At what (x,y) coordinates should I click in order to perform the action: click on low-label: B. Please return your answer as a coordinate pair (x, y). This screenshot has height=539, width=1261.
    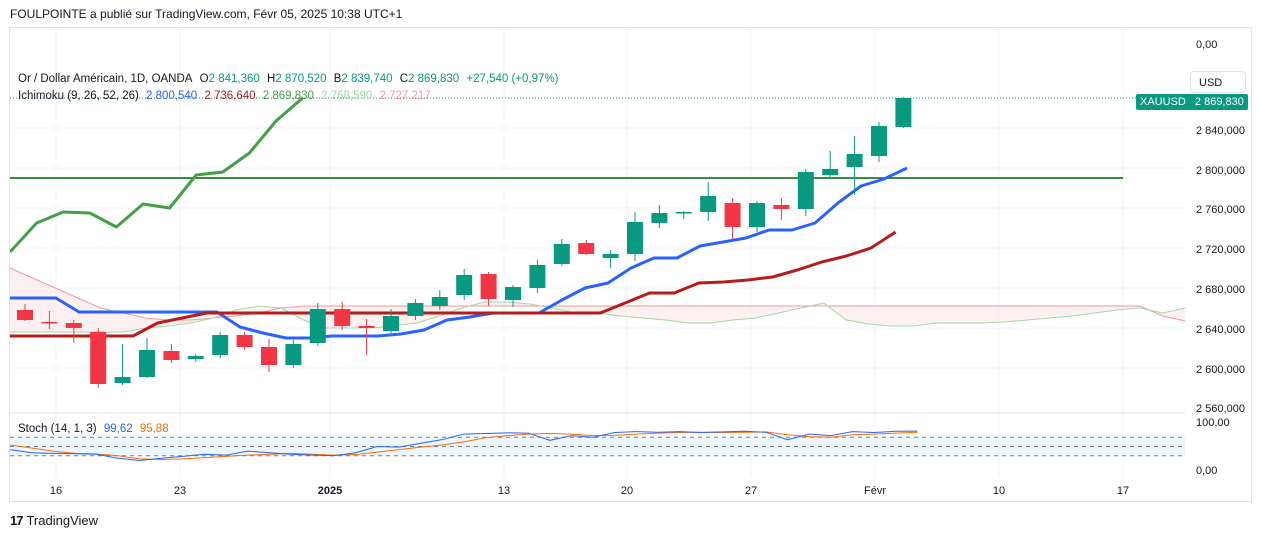
    Looking at the image, I should click on (337, 79).